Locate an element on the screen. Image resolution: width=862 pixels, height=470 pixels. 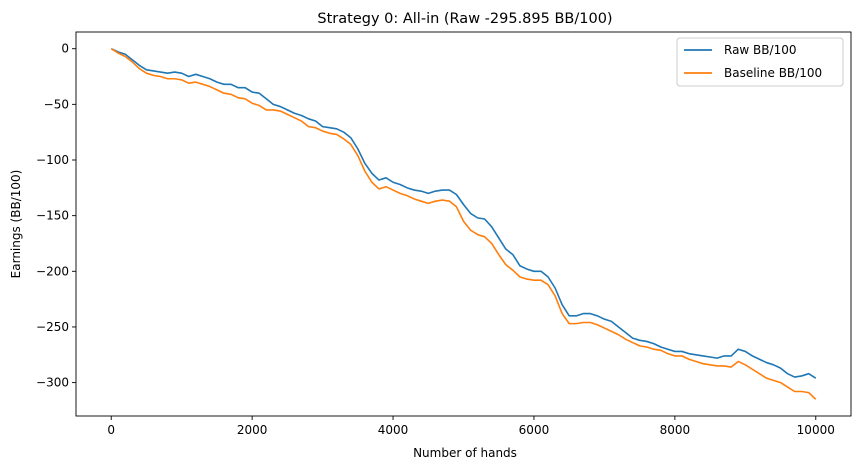
x-tick-label: 4000 is located at coordinates (393, 430).